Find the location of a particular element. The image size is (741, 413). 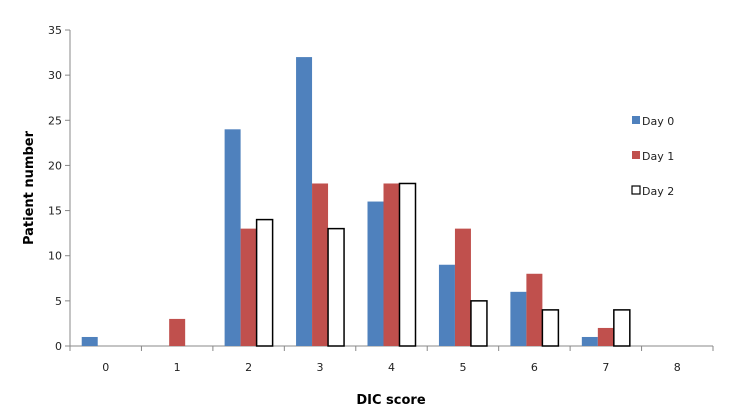

x-tick-labels: 0 1 2 3 4 5 6 7 8 is located at coordinates (391, 367).